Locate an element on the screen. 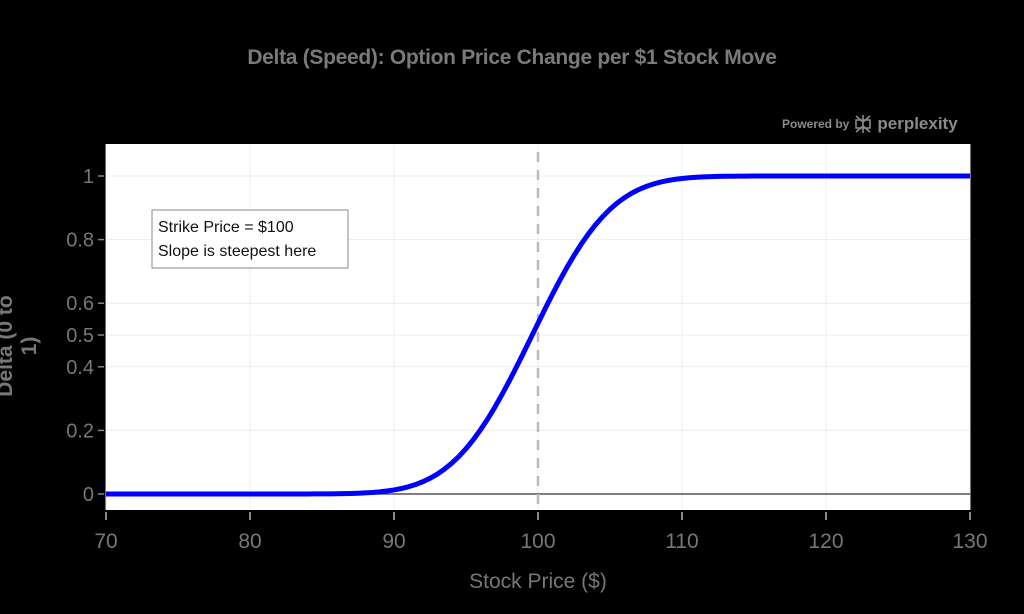  svg-text: 90 is located at coordinates (393, 541).